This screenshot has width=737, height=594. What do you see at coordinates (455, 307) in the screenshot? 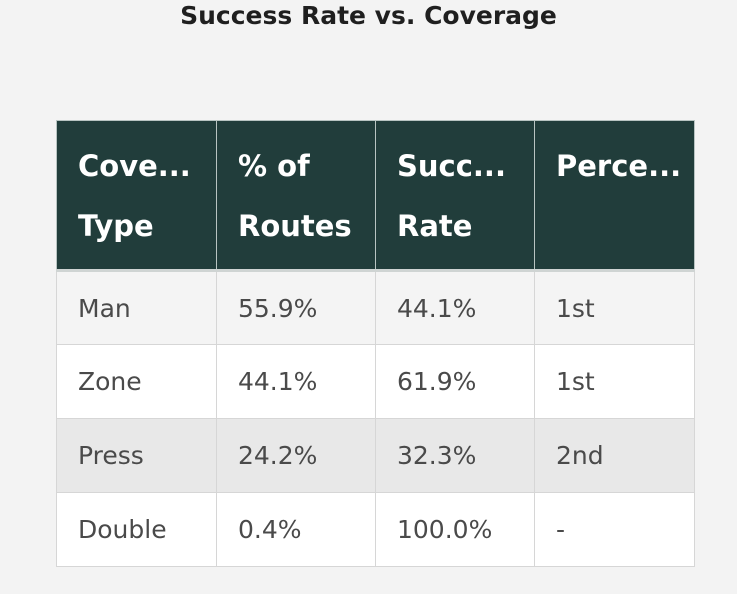
I see `cell-success-rate: 44.1%` at bounding box center [455, 307].